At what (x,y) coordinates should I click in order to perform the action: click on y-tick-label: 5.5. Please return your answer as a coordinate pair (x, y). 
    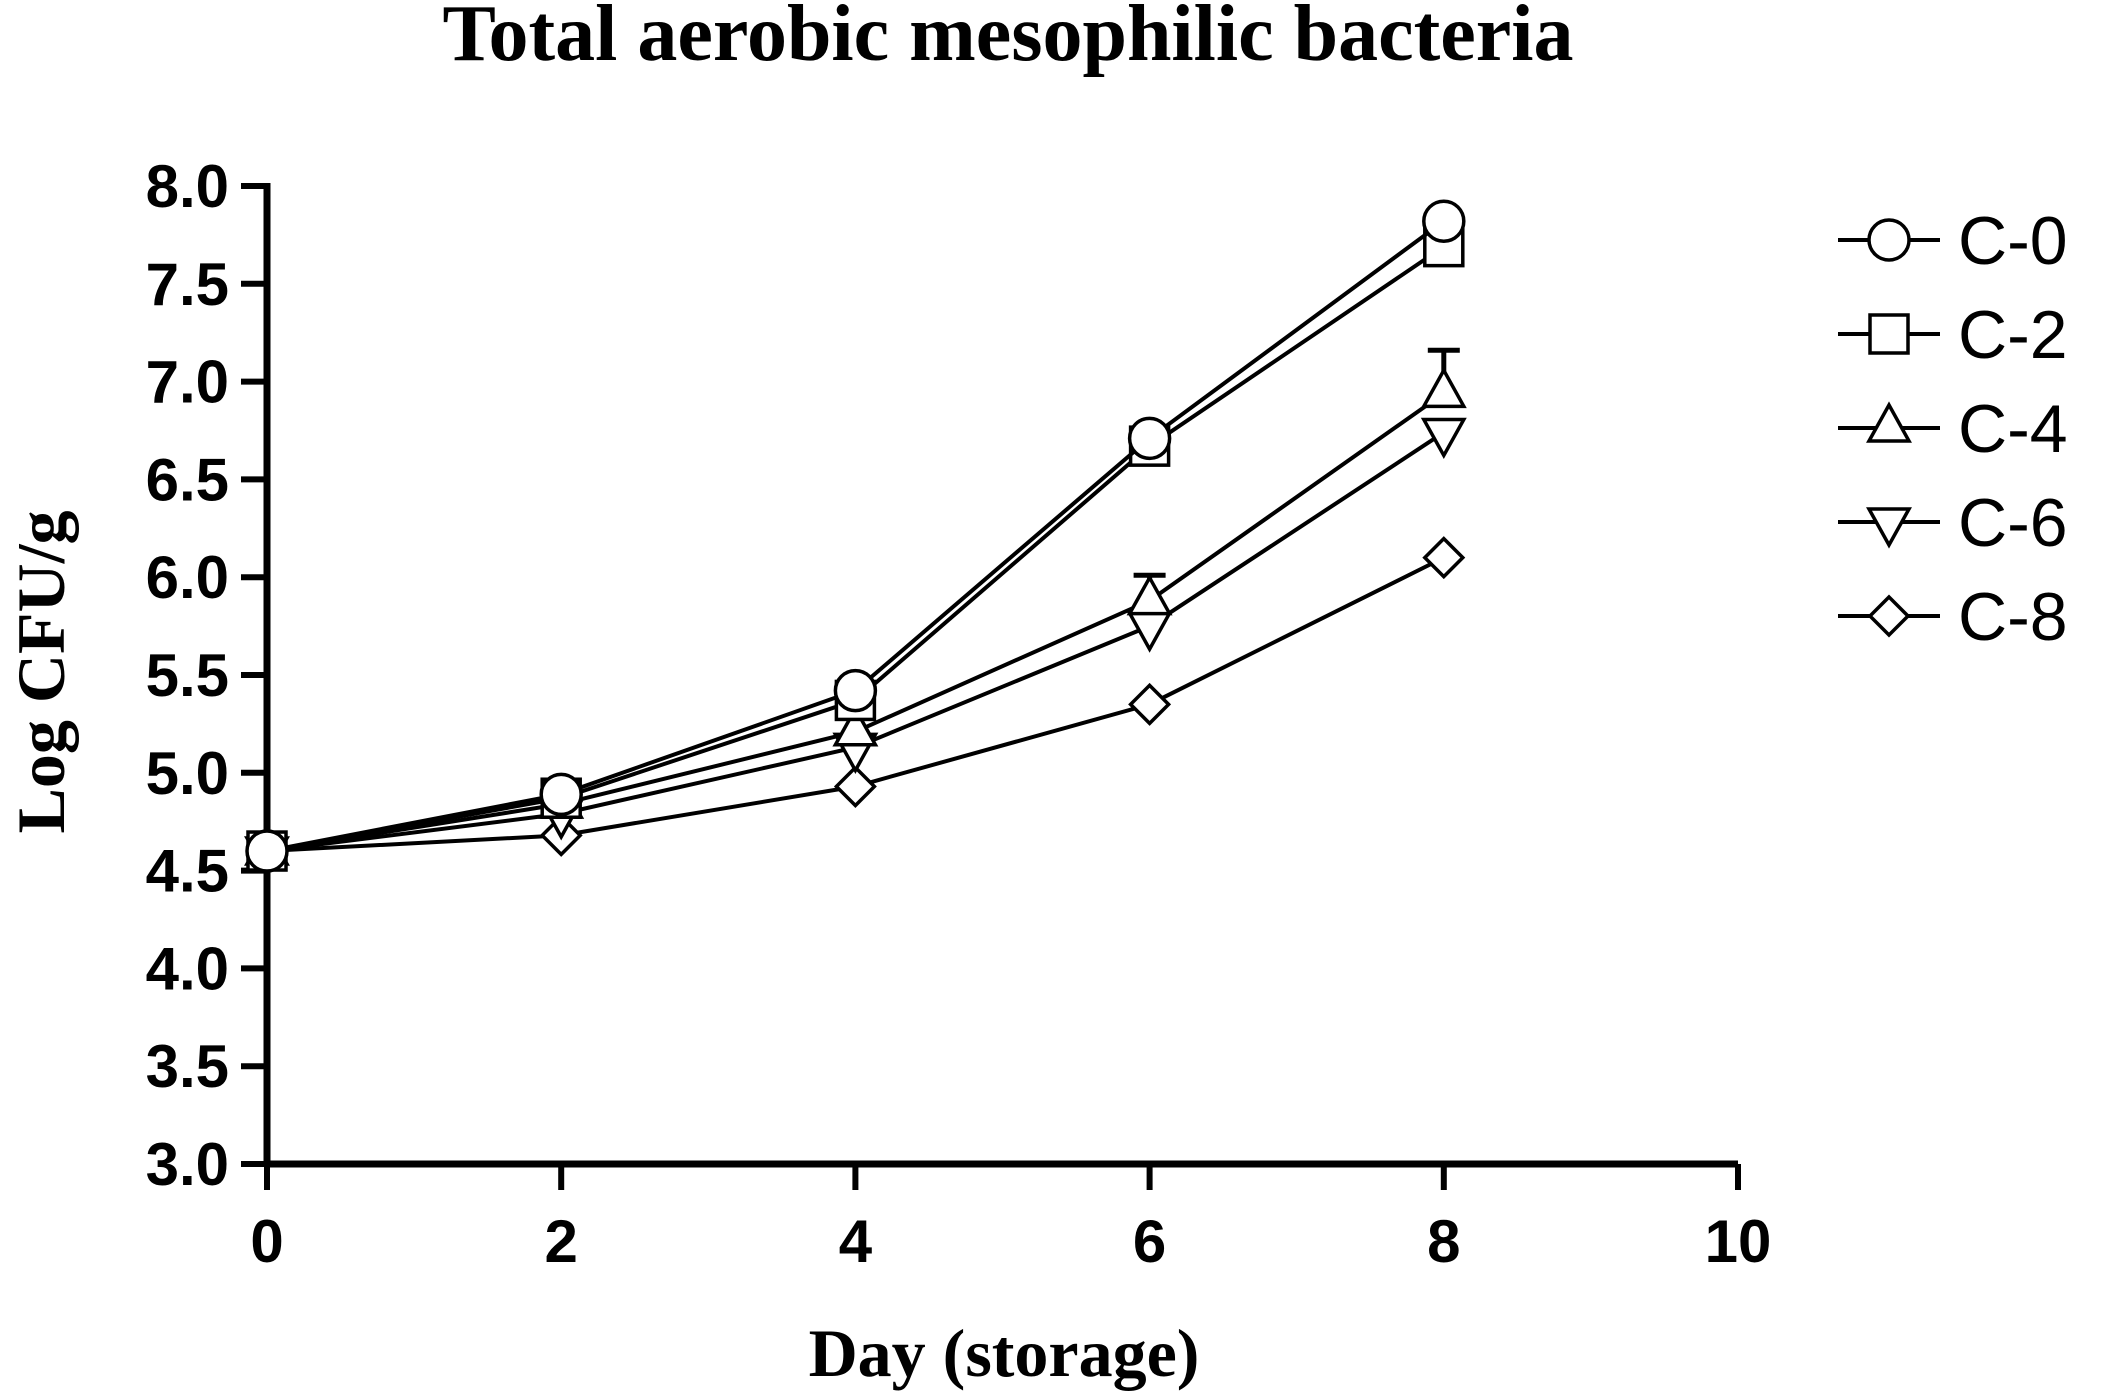
    Looking at the image, I should click on (187, 675).